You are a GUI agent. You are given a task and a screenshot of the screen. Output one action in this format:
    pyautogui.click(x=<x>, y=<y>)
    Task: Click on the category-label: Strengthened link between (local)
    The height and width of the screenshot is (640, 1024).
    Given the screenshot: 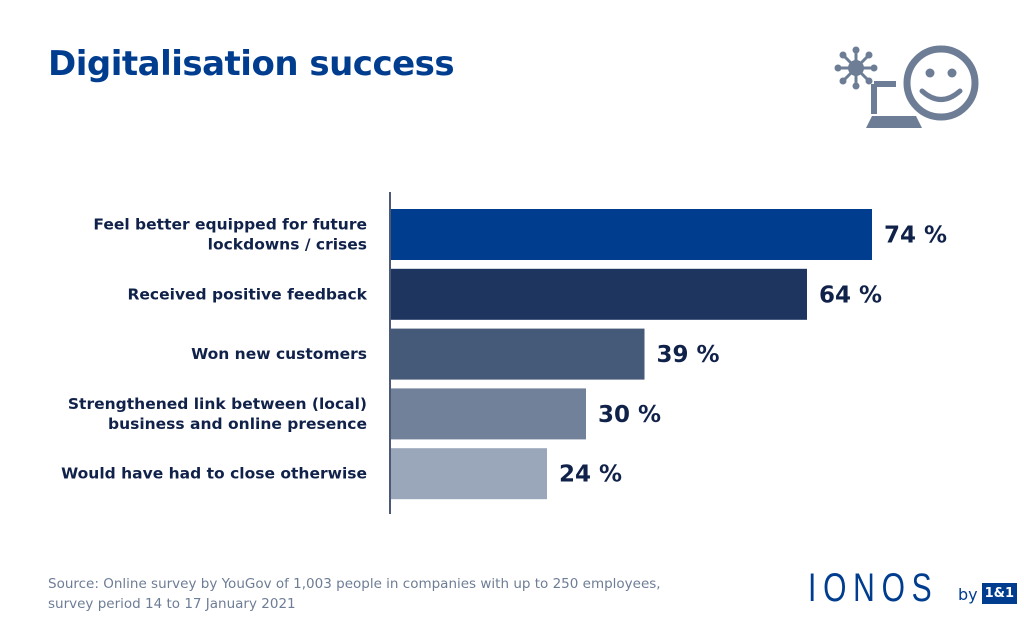 What is the action you would take?
    pyautogui.click(x=217, y=404)
    